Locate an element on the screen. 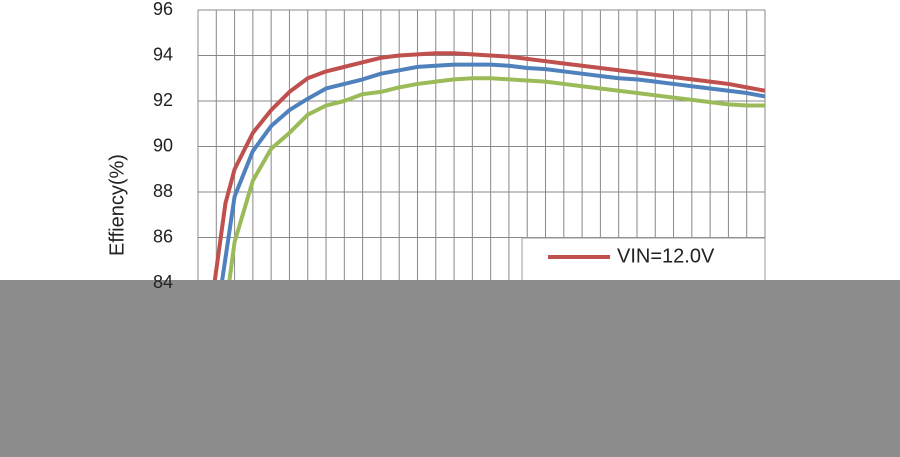 This screenshot has width=900, height=457. y-axis-label: Effiency(%) is located at coordinates (117, 205).